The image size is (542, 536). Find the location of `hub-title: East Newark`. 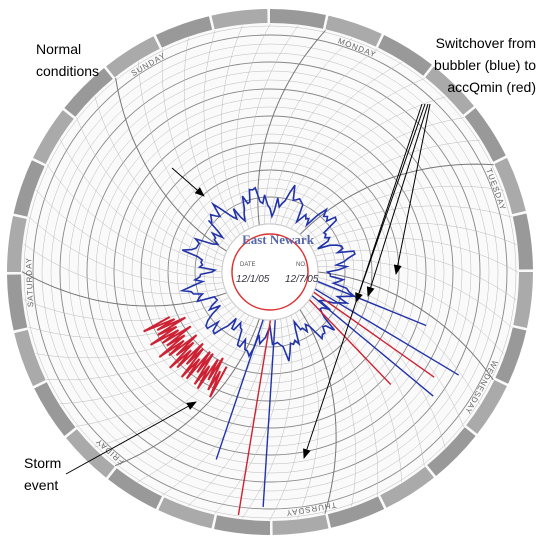

hub-title: East Newark is located at coordinates (278, 239).